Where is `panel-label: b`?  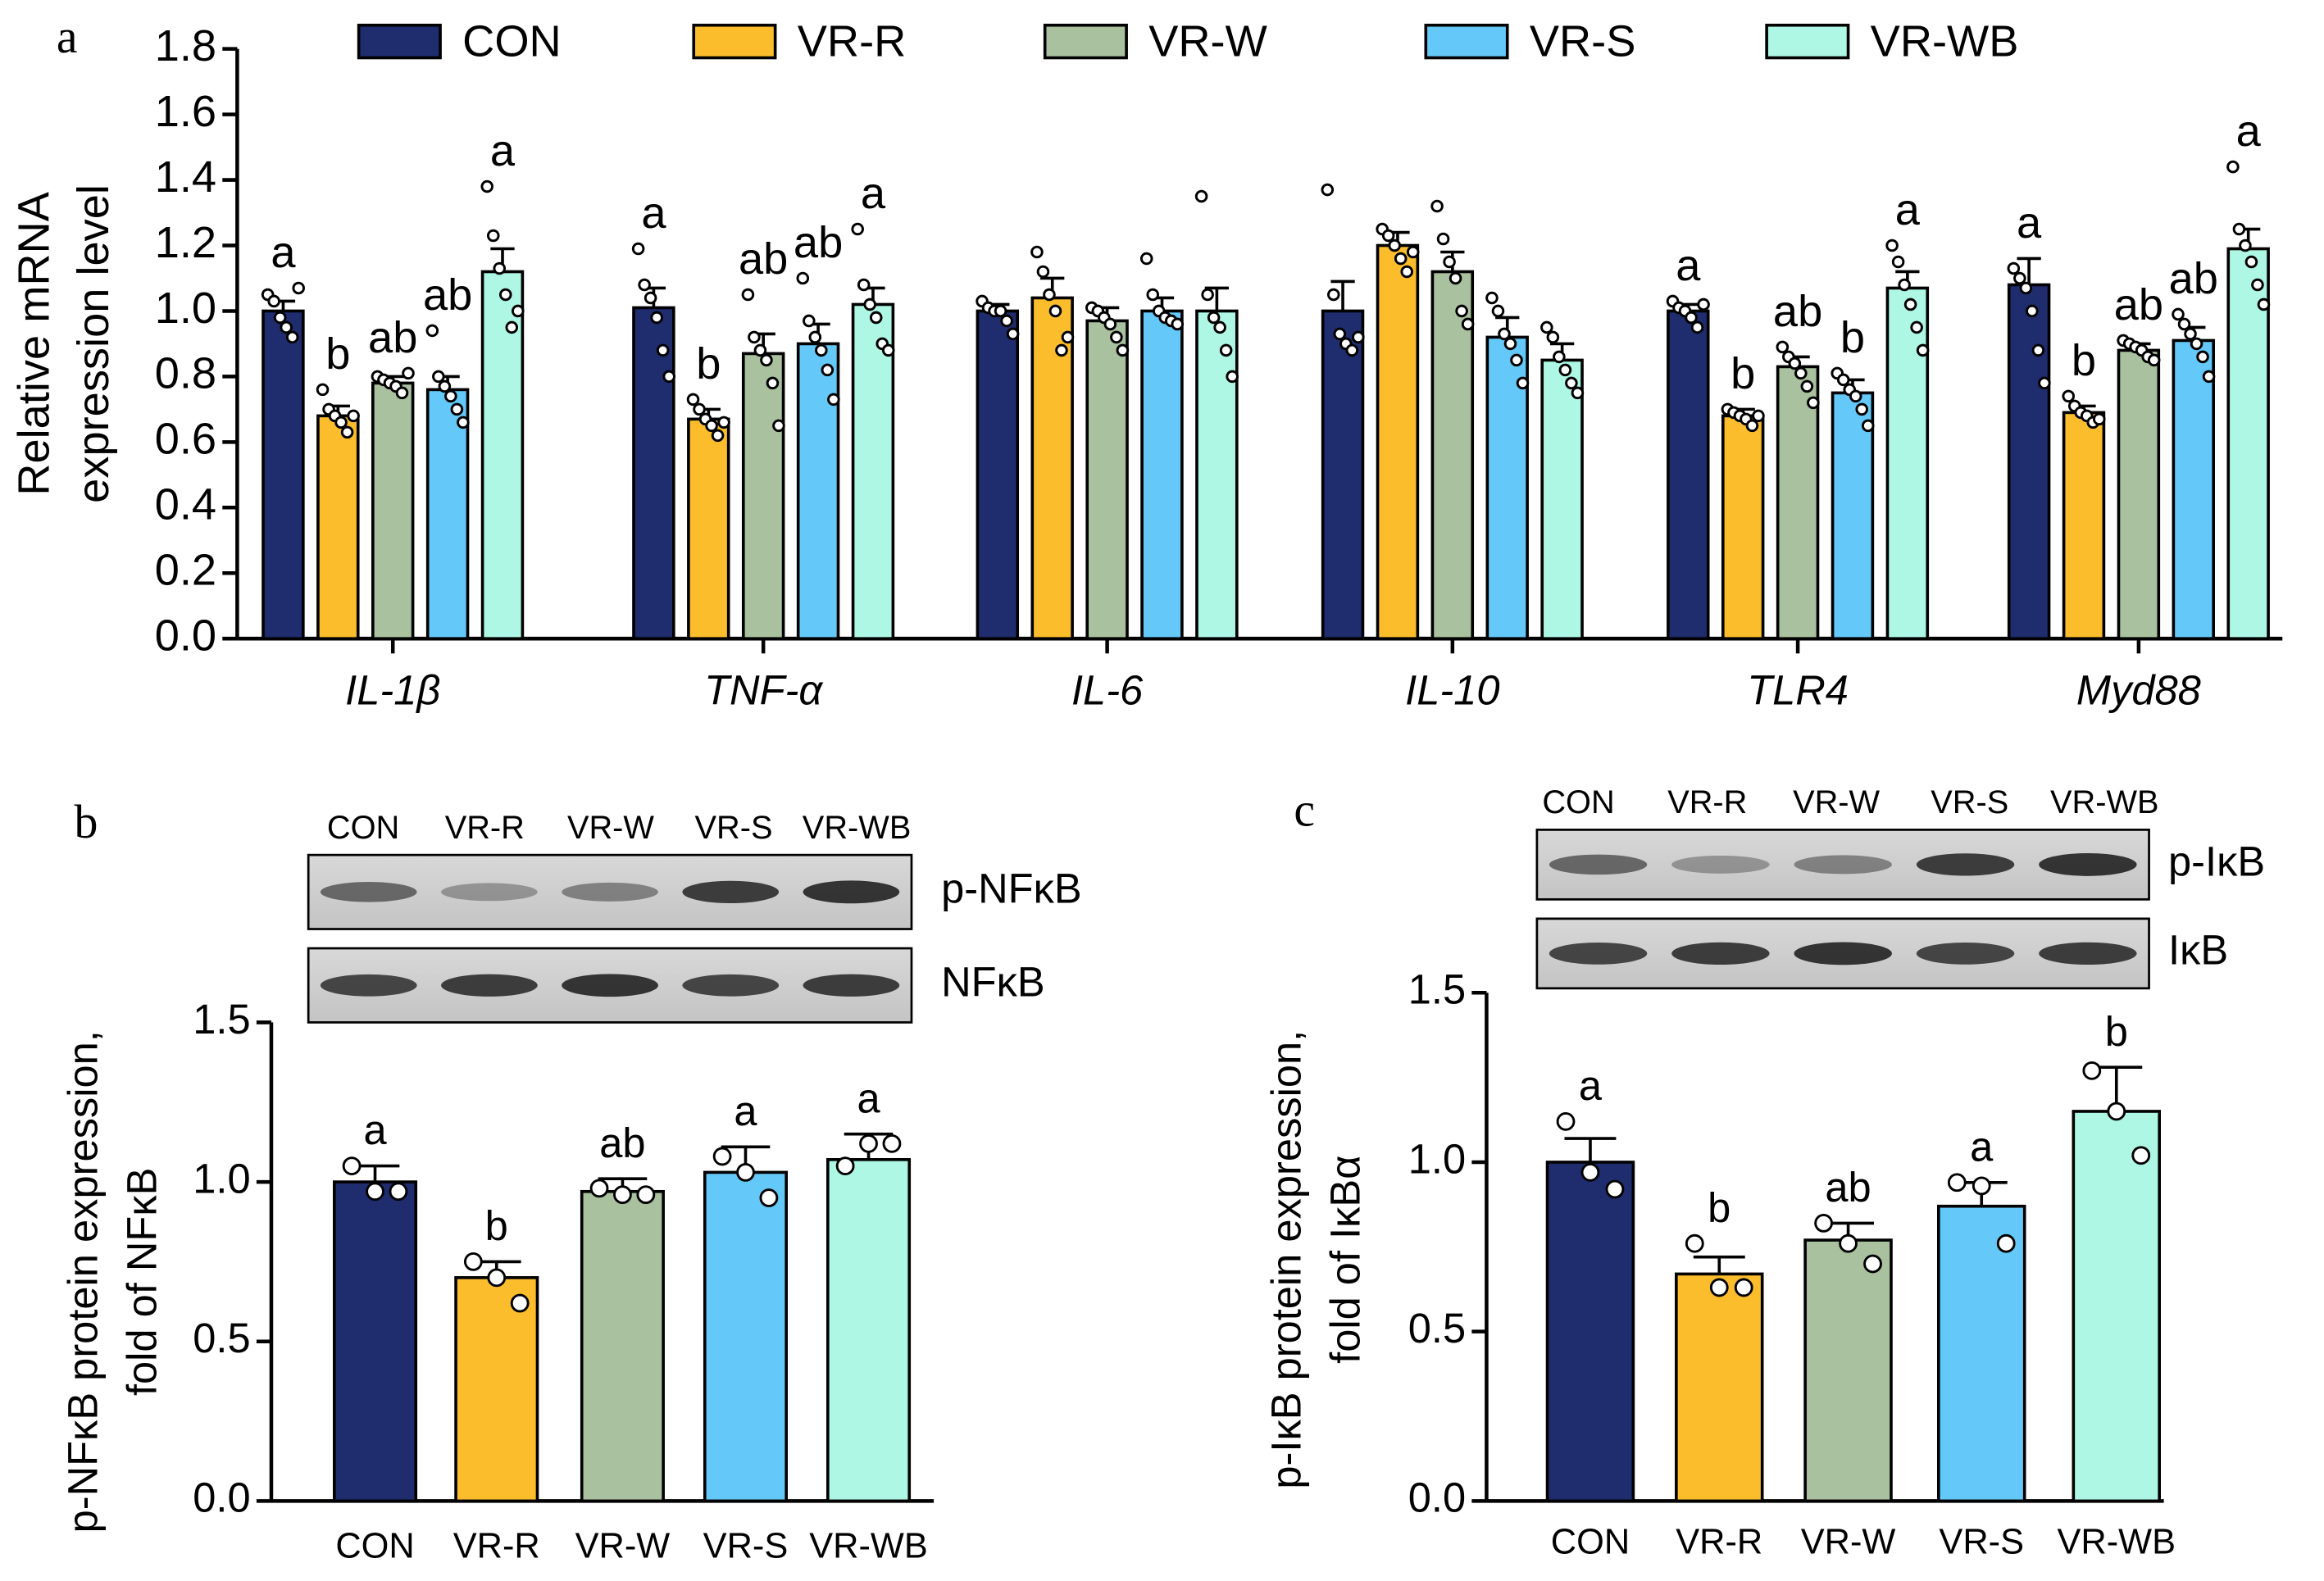
panel-label: b is located at coordinates (87, 821).